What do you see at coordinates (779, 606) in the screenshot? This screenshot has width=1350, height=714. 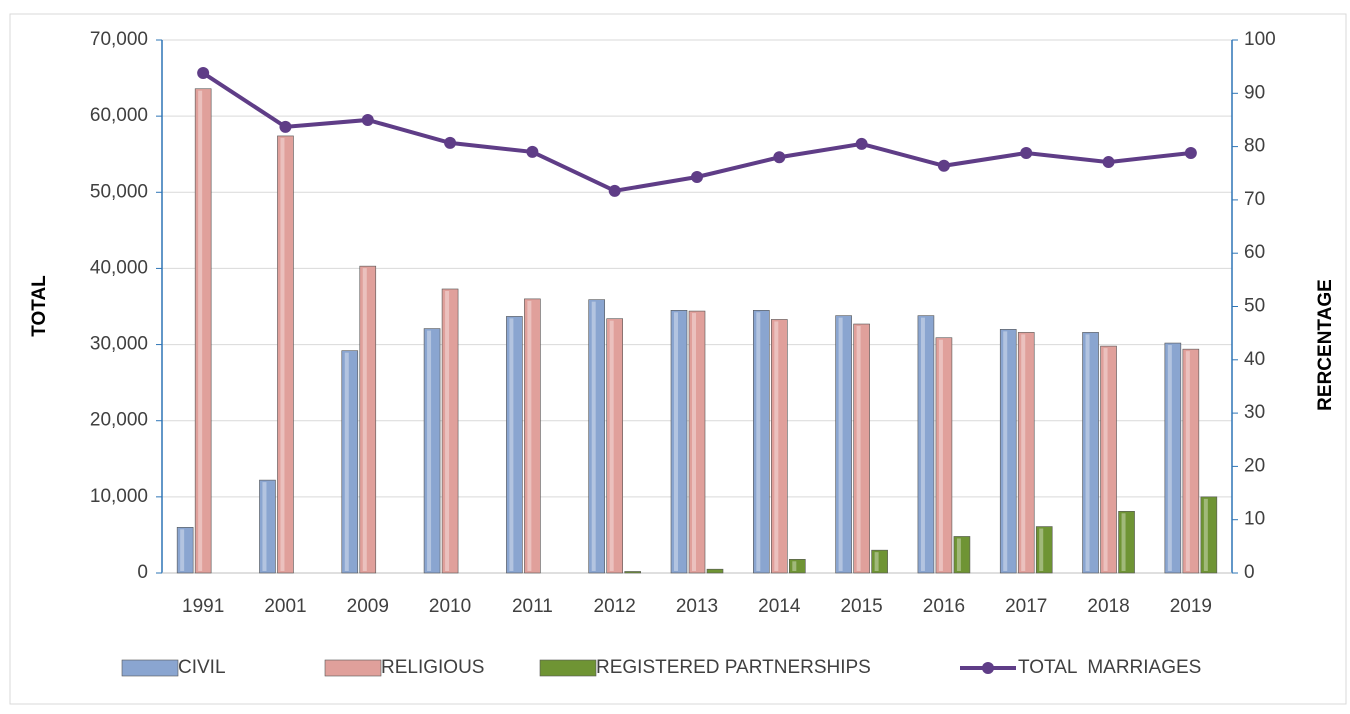 I see `x-tick-label: 2014` at bounding box center [779, 606].